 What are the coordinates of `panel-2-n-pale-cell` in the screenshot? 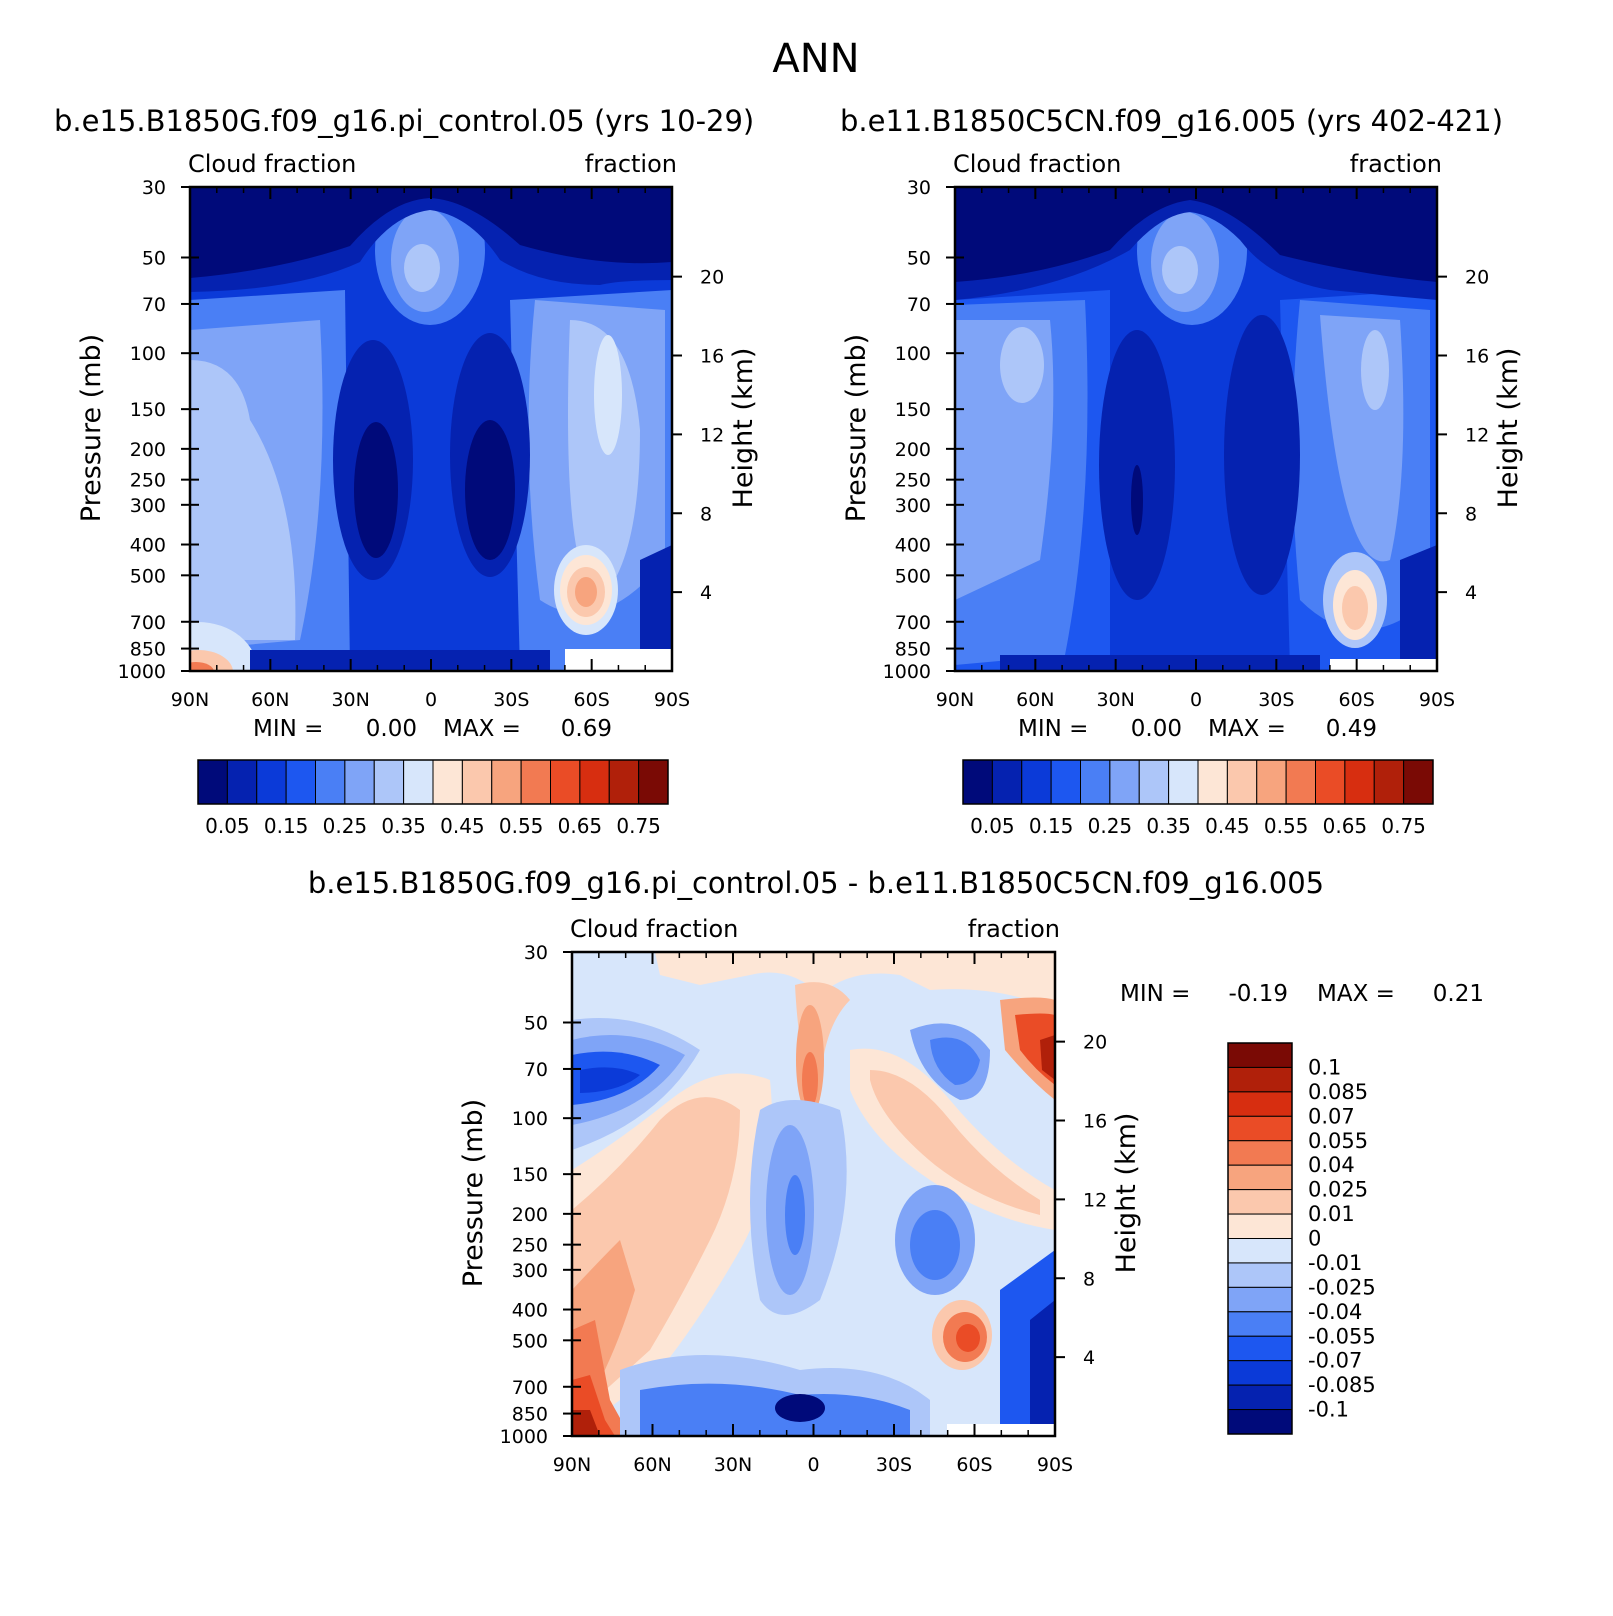 It's located at (1022, 365).